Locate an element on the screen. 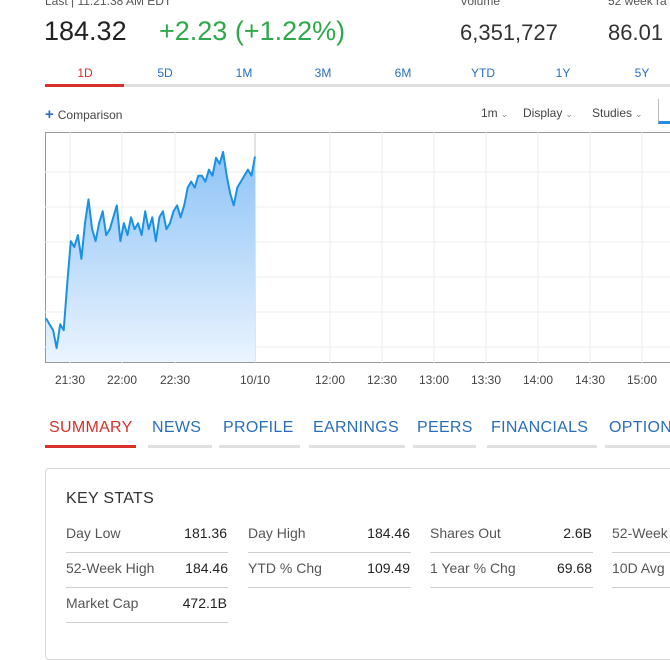 The height and width of the screenshot is (660, 670). nav-active-indicator is located at coordinates (90, 446).